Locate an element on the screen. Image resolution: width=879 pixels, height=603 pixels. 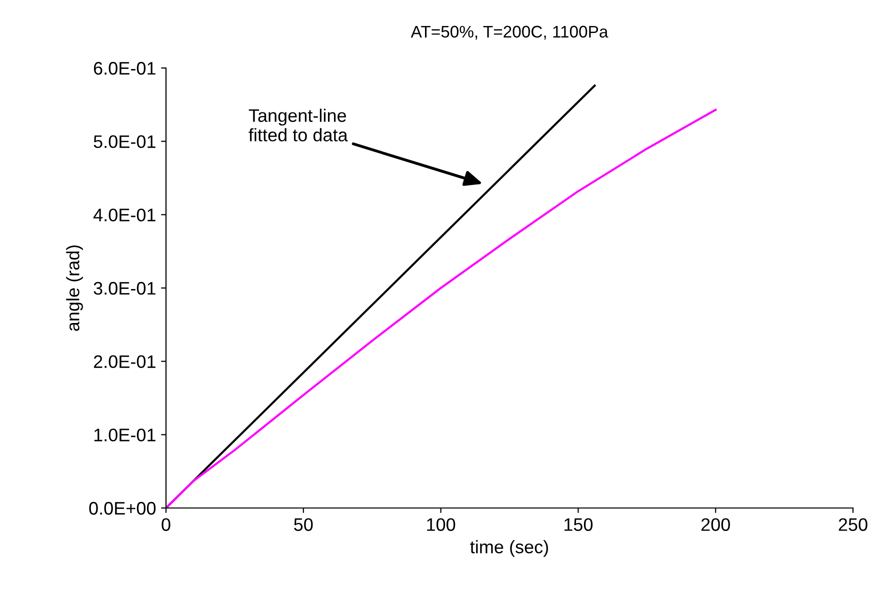
x-tick-label: 100 is located at coordinates (441, 524).